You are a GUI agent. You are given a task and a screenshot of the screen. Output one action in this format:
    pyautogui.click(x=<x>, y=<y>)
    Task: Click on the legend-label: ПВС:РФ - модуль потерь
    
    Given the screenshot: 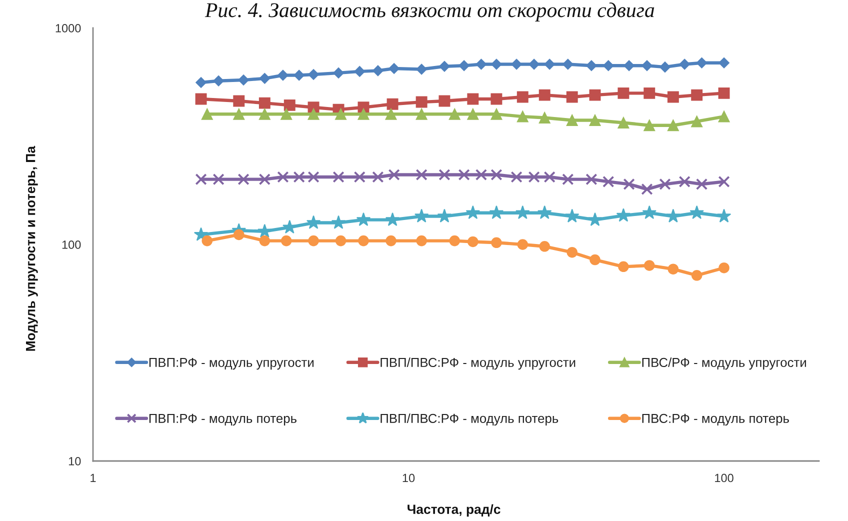 What is the action you would take?
    pyautogui.click(x=715, y=420)
    